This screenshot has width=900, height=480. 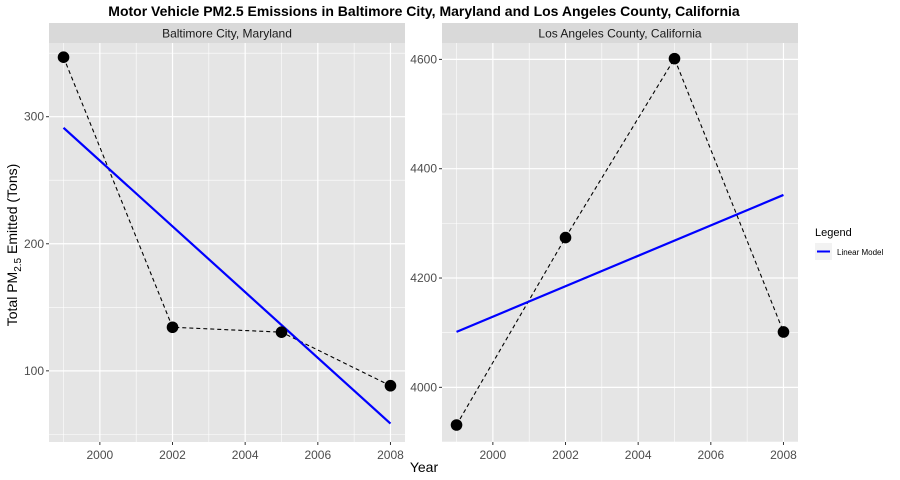 What do you see at coordinates (423, 59) in the screenshot?
I see `y-tick-label: 4600` at bounding box center [423, 59].